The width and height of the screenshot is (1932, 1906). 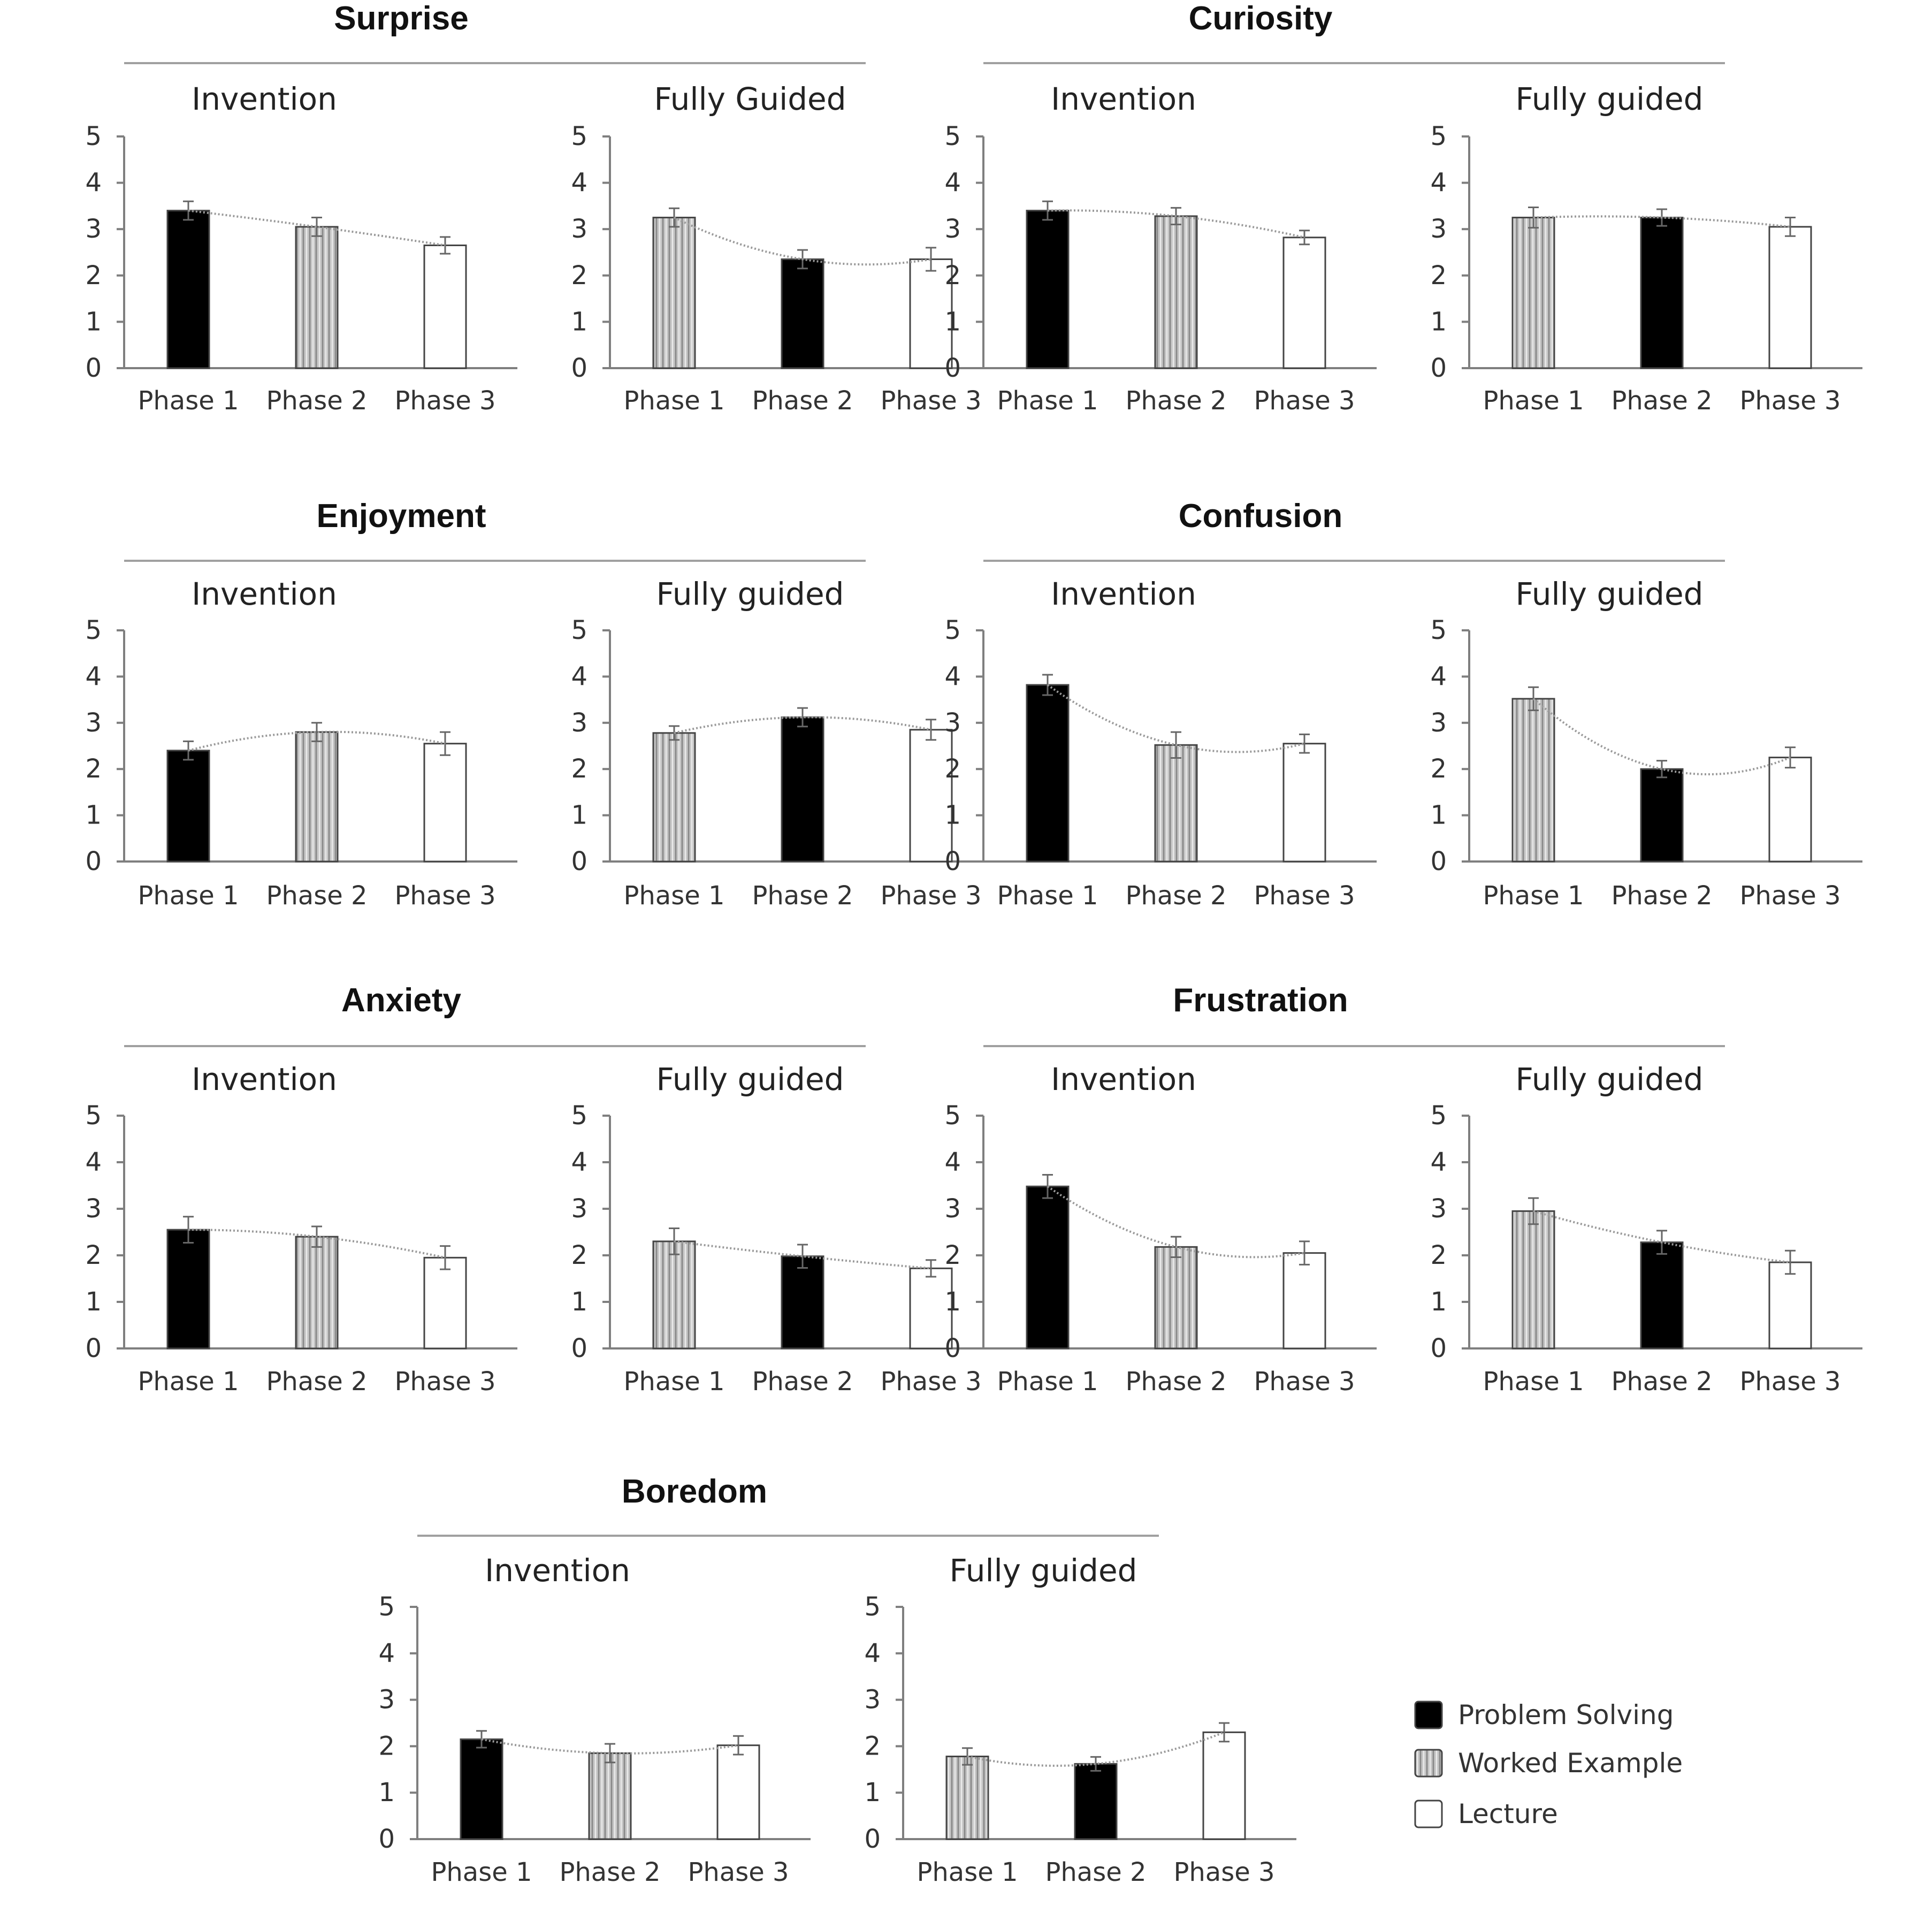 What do you see at coordinates (1260, 1000) in the screenshot?
I see `group-title: Frustration` at bounding box center [1260, 1000].